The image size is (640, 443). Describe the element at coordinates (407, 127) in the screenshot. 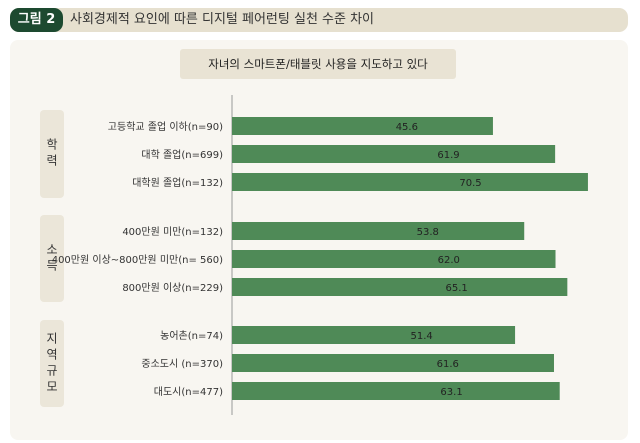

I see `data-label: 45.6` at that location.